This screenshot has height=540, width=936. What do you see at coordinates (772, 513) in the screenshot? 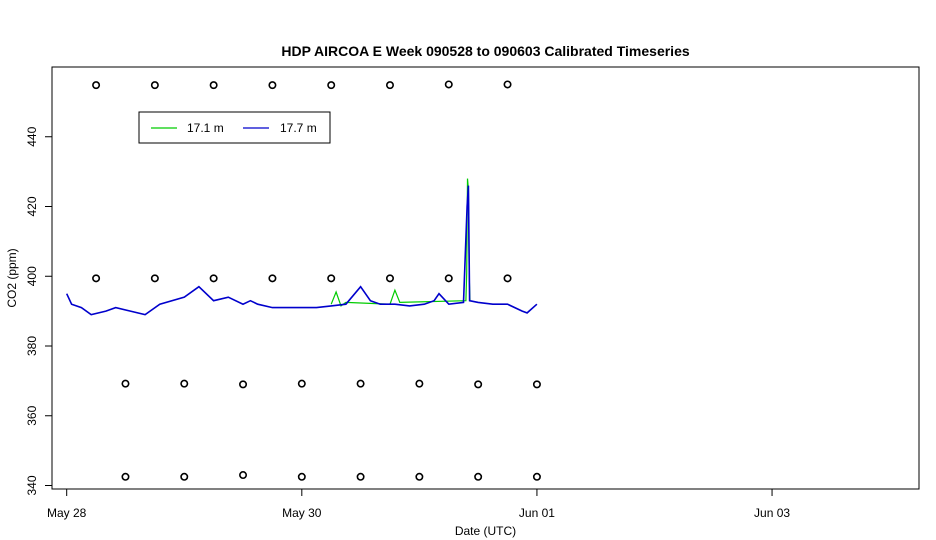
I see `x-tick-label: Jun 03` at bounding box center [772, 513].